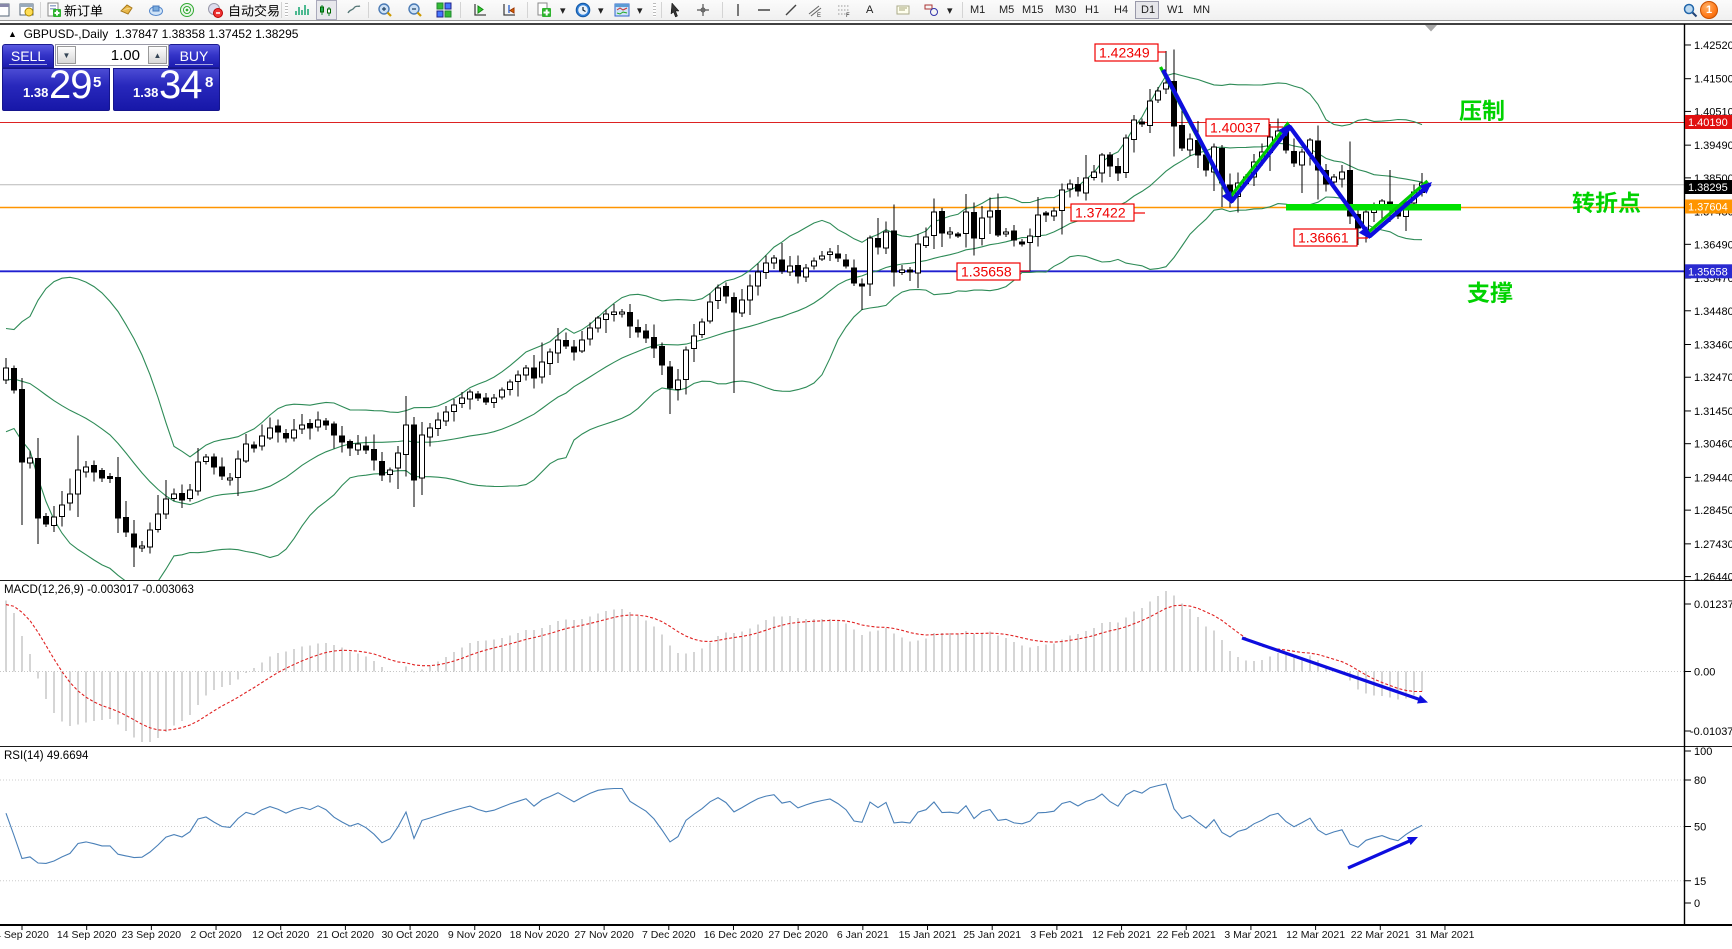 The height and width of the screenshot is (949, 1732). Describe the element at coordinates (1186, 935) in the screenshot. I see `svg-text: 22 Feb 2021` at that location.